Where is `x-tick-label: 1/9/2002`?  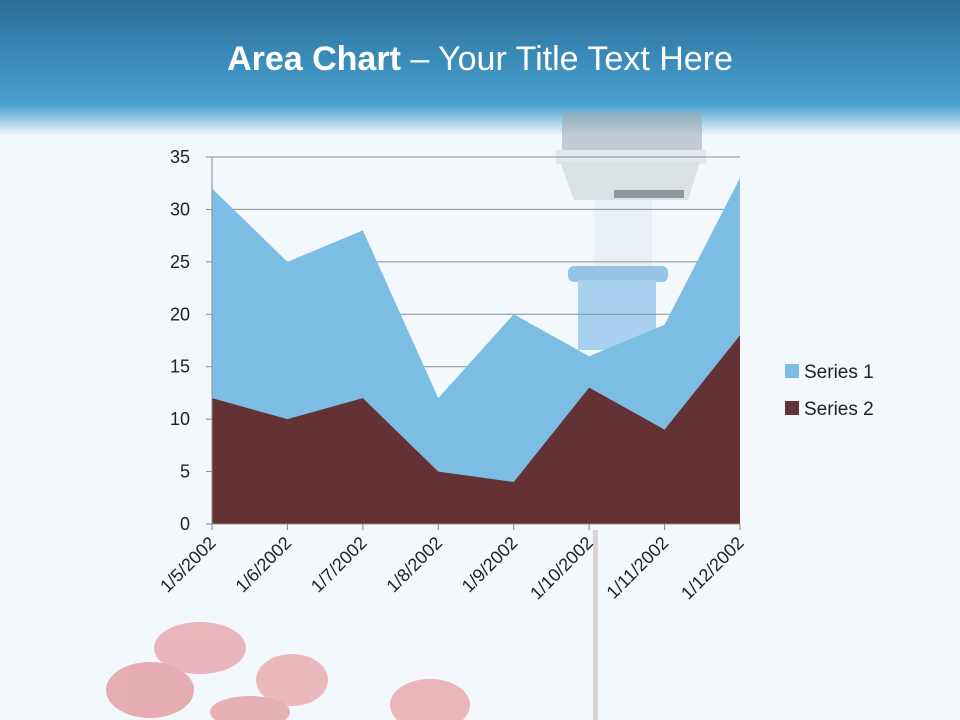
x-tick-label: 1/9/2002 is located at coordinates (490, 565).